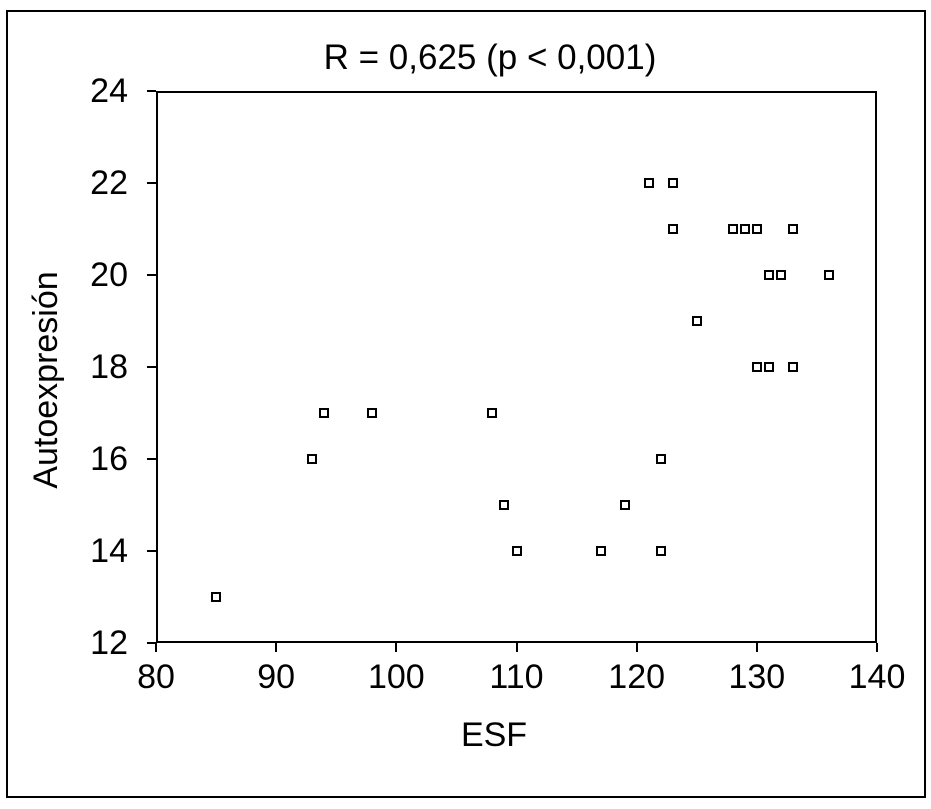 The height and width of the screenshot is (809, 931). I want to click on y-tick-label: 22, so click(109, 183).